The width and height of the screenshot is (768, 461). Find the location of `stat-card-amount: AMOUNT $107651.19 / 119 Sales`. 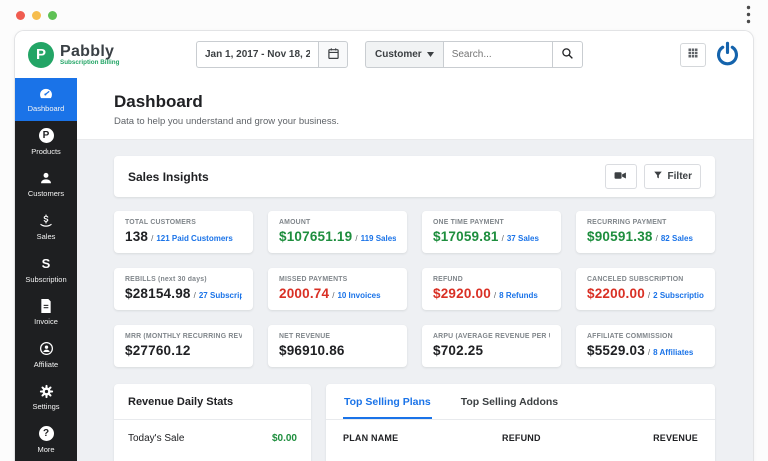

stat-card-amount: AMOUNT $107651.19 / 119 Sales is located at coordinates (337, 232).